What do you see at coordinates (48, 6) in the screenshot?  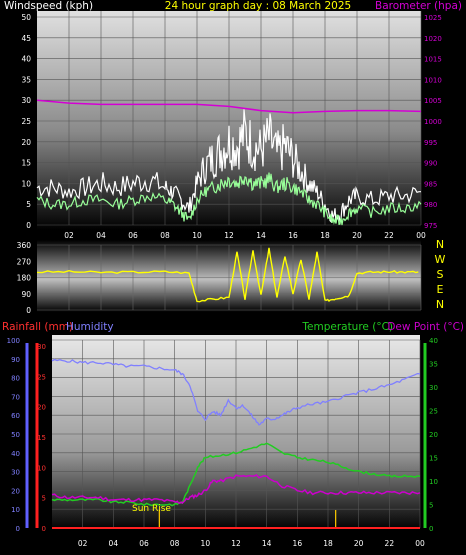 I see `windspeed-axis-label: Windspeed (kph)` at bounding box center [48, 6].